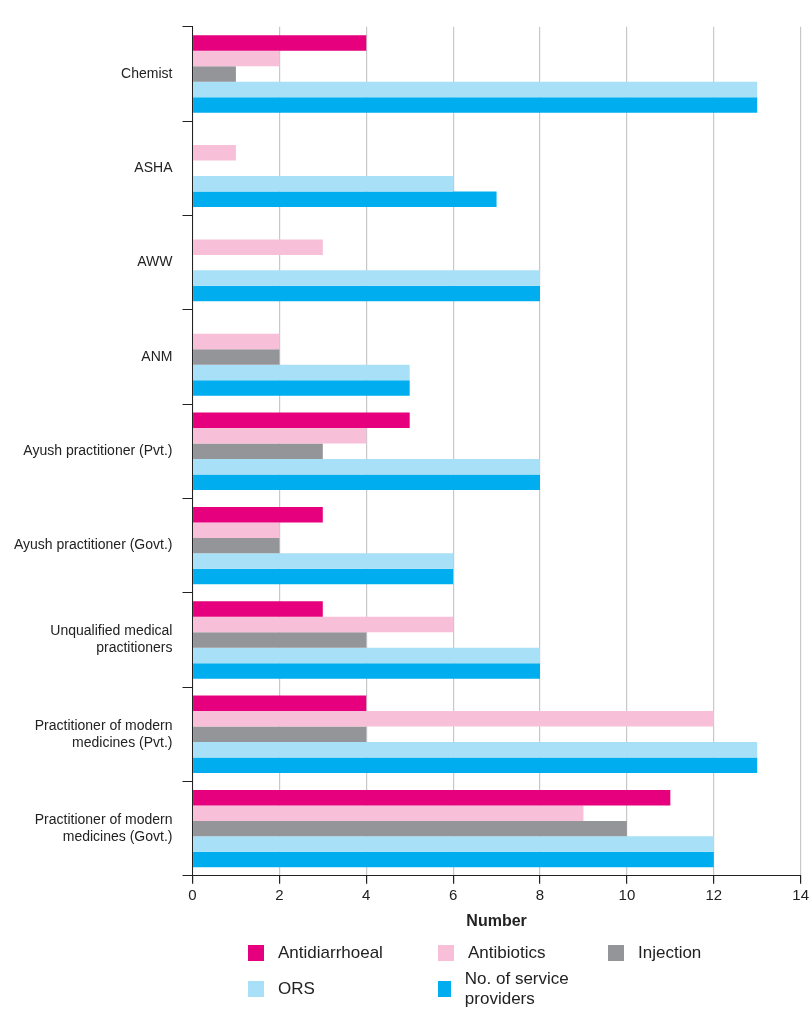 Image resolution: width=812 pixels, height=1027 pixels. Describe the element at coordinates (147, 72) in the screenshot. I see `y-tick-label: Chemist` at that location.